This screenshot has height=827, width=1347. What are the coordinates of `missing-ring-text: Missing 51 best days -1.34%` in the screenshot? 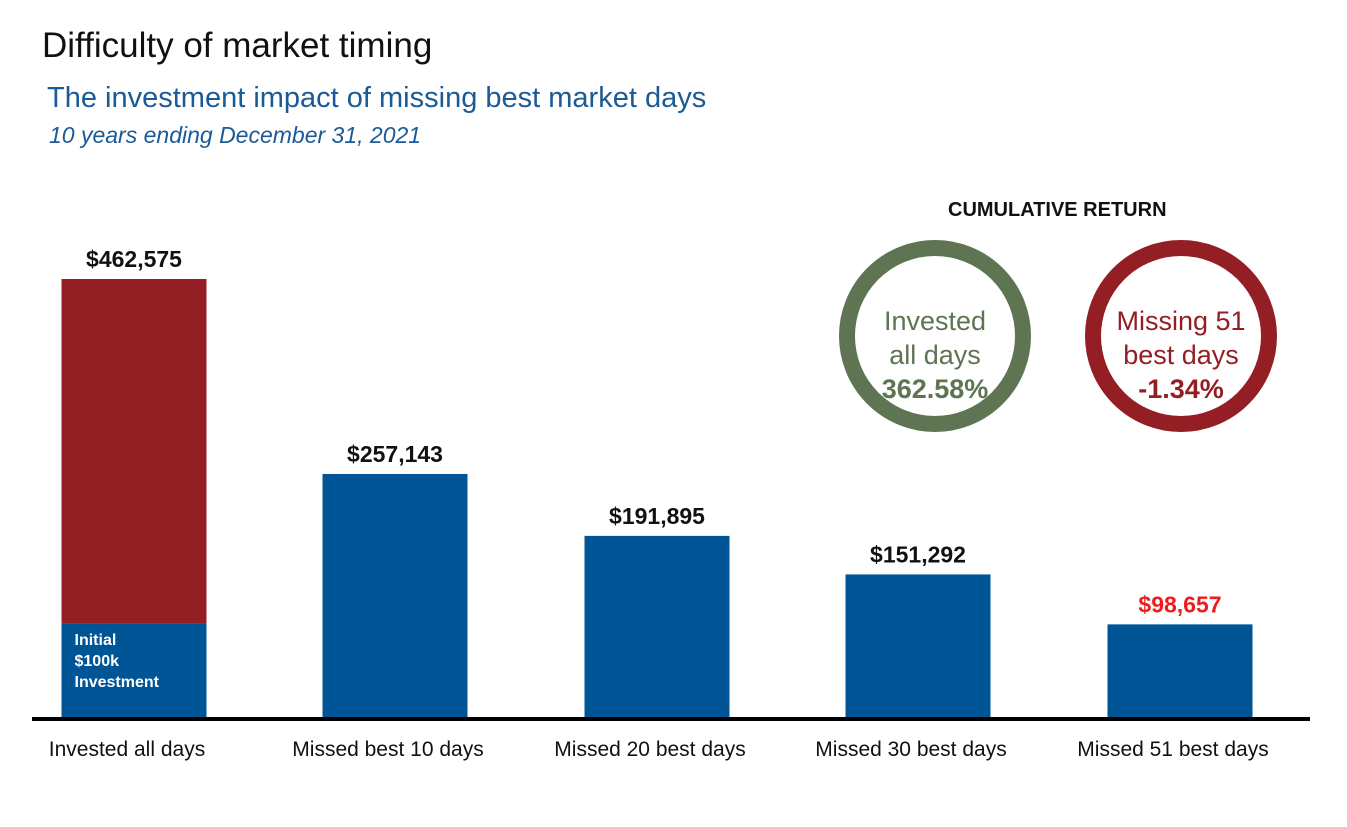 It's located at (1181, 355).